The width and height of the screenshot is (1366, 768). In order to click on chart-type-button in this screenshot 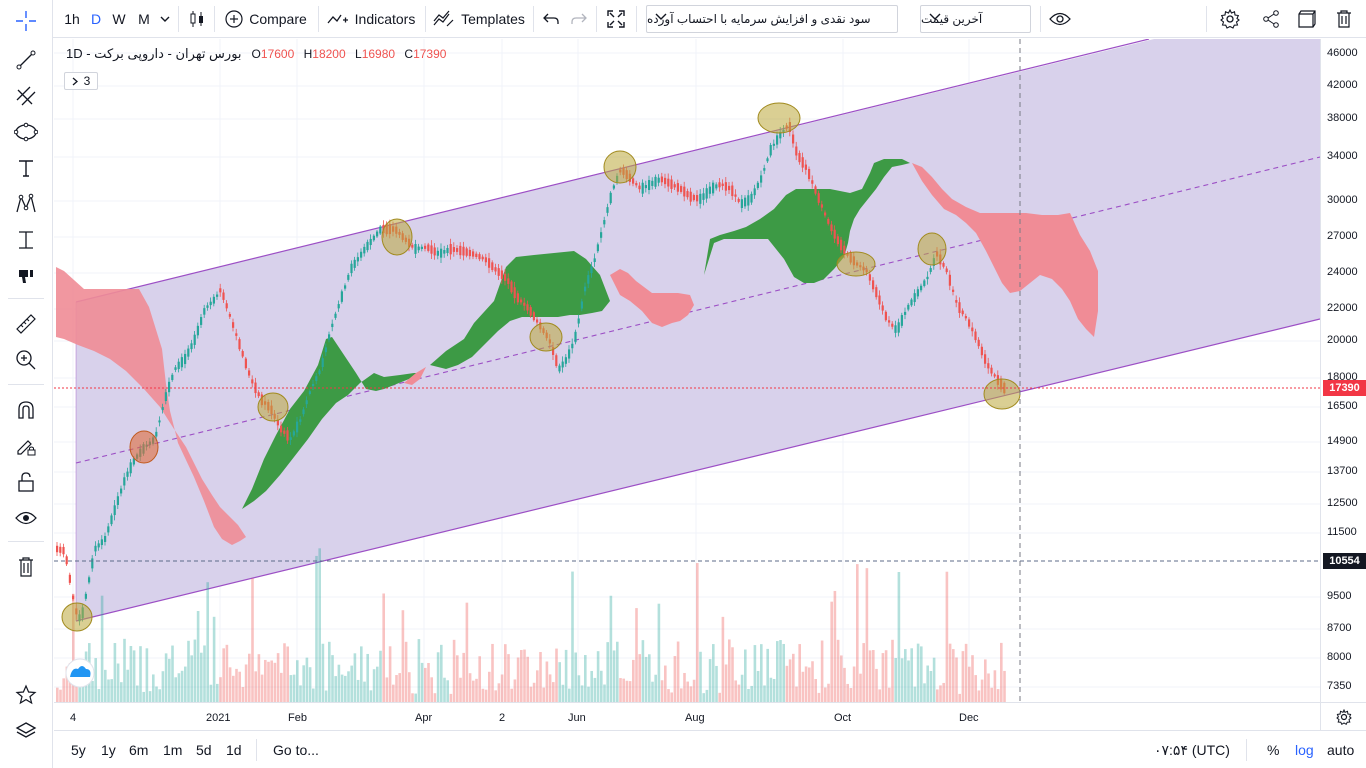, I will do `click(197, 19)`.